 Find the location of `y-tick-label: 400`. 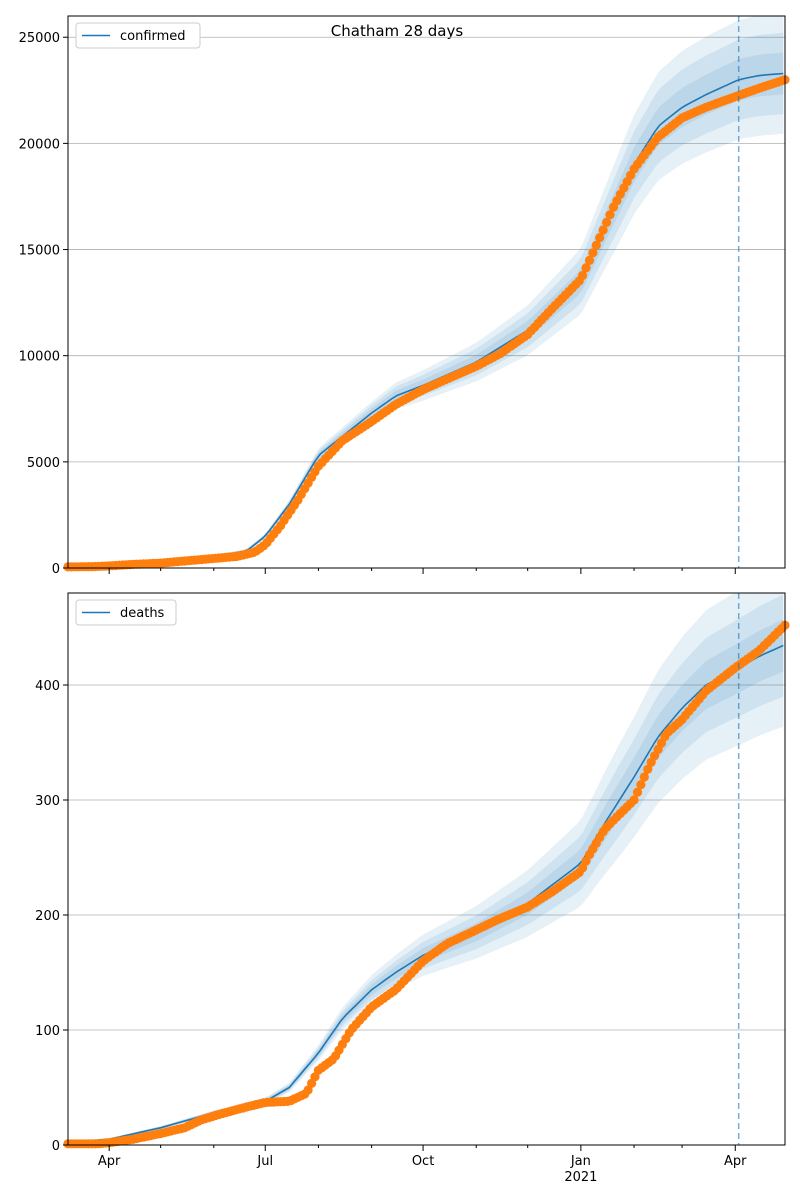

y-tick-label: 400 is located at coordinates (47, 686).